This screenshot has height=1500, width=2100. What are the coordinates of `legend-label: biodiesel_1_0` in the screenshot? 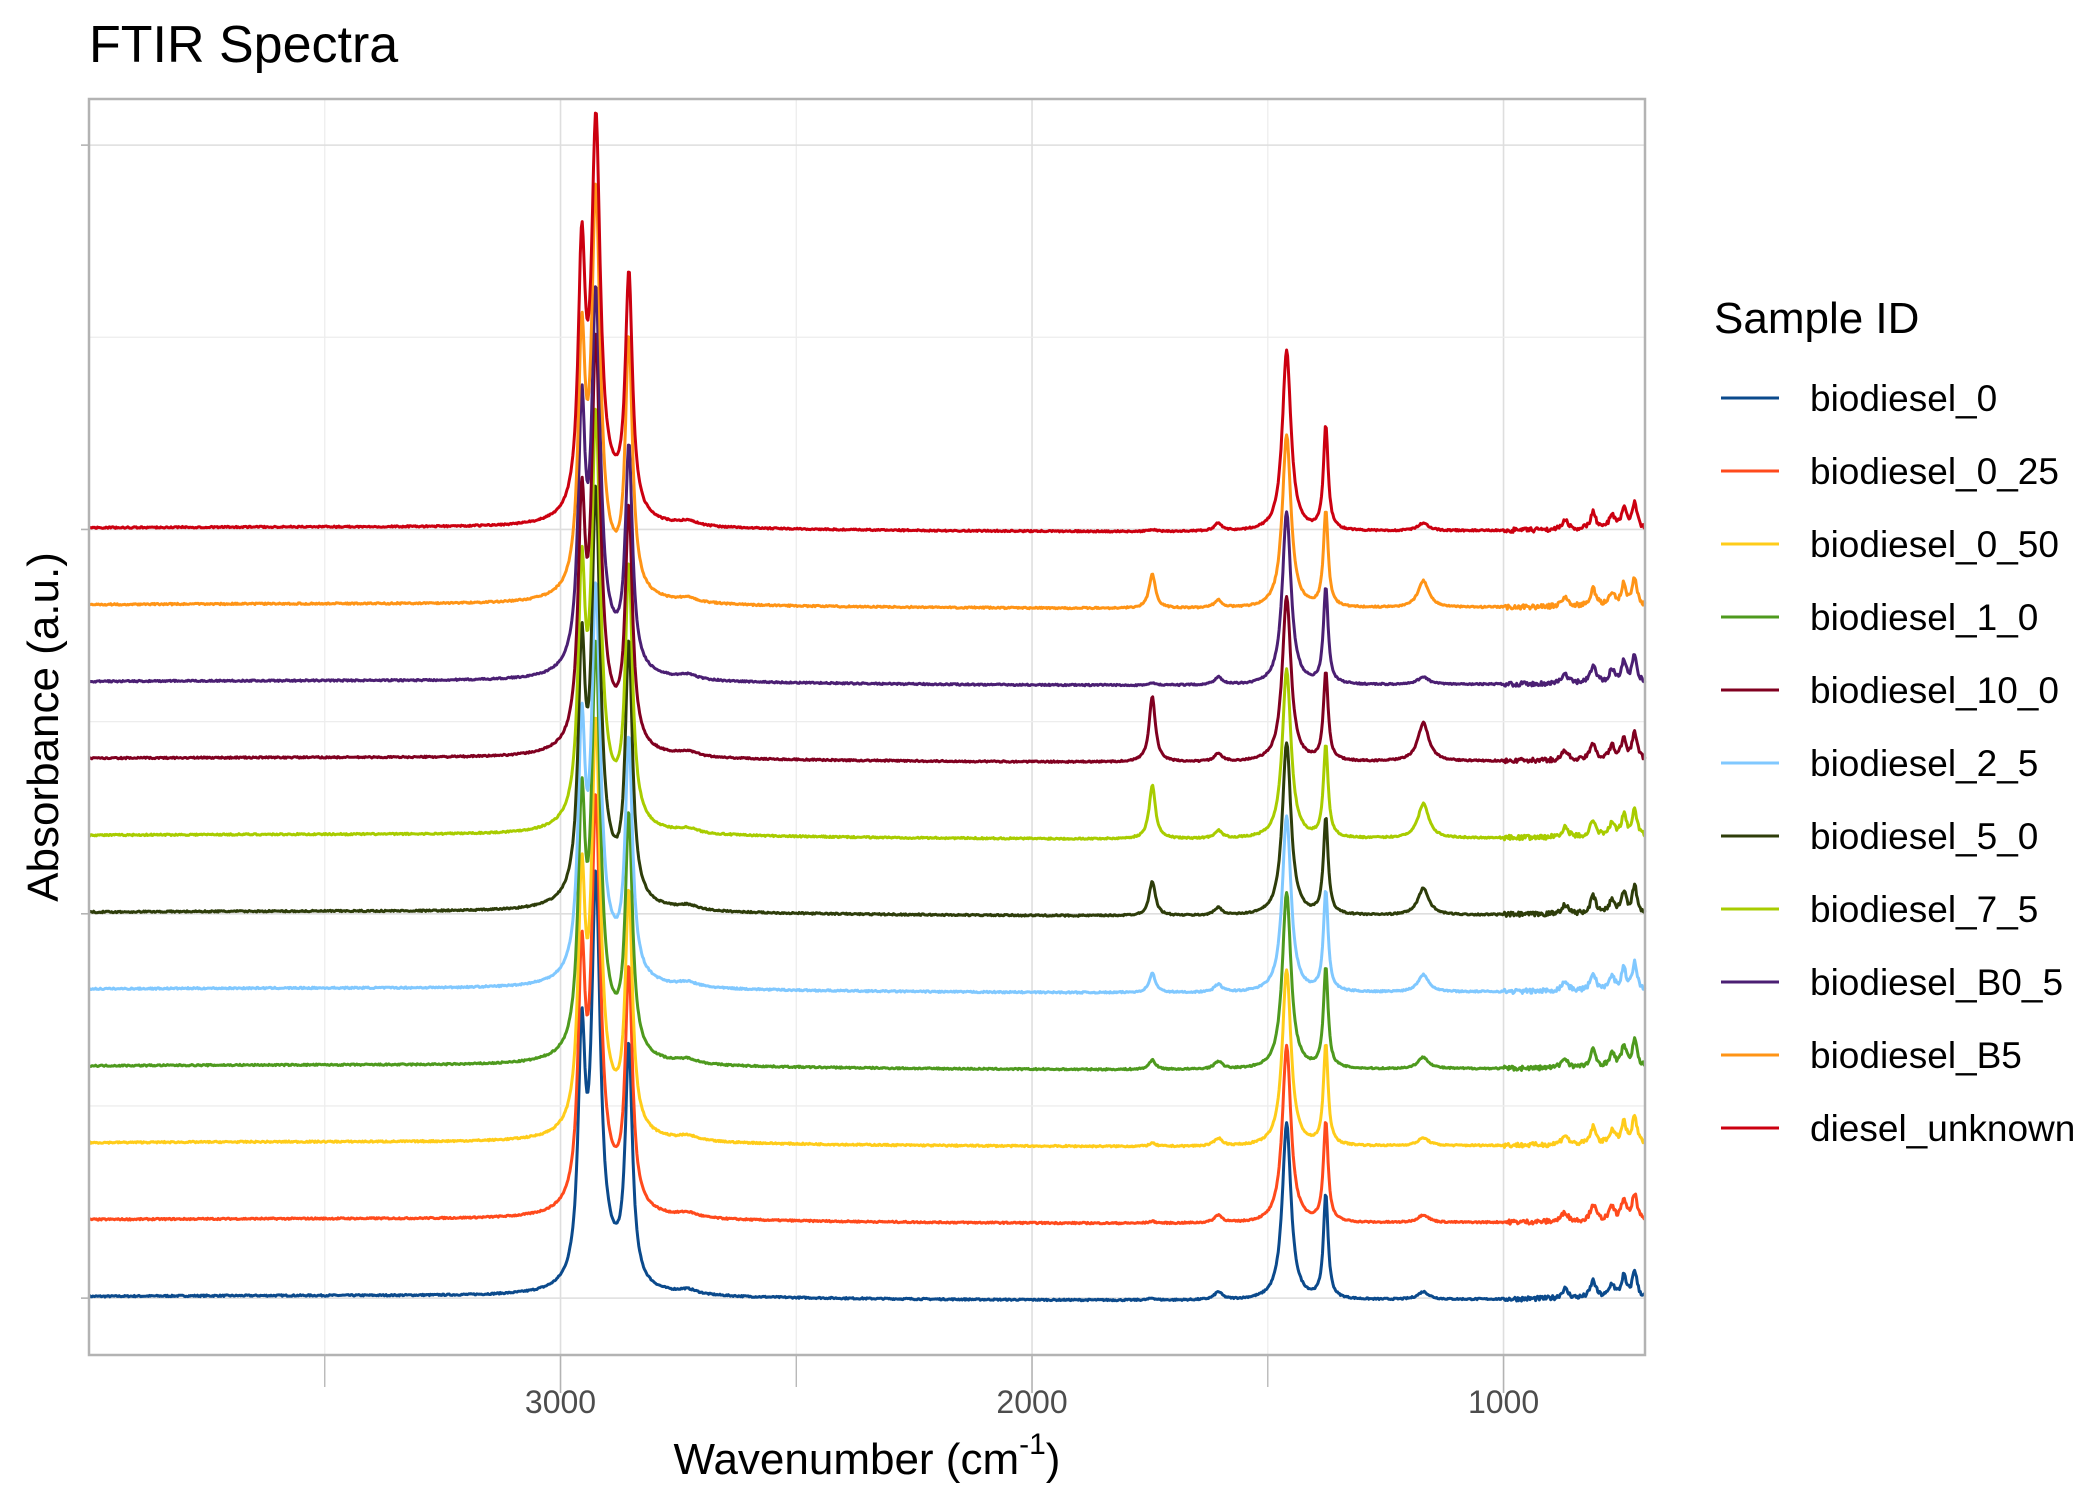 It's located at (1924, 617).